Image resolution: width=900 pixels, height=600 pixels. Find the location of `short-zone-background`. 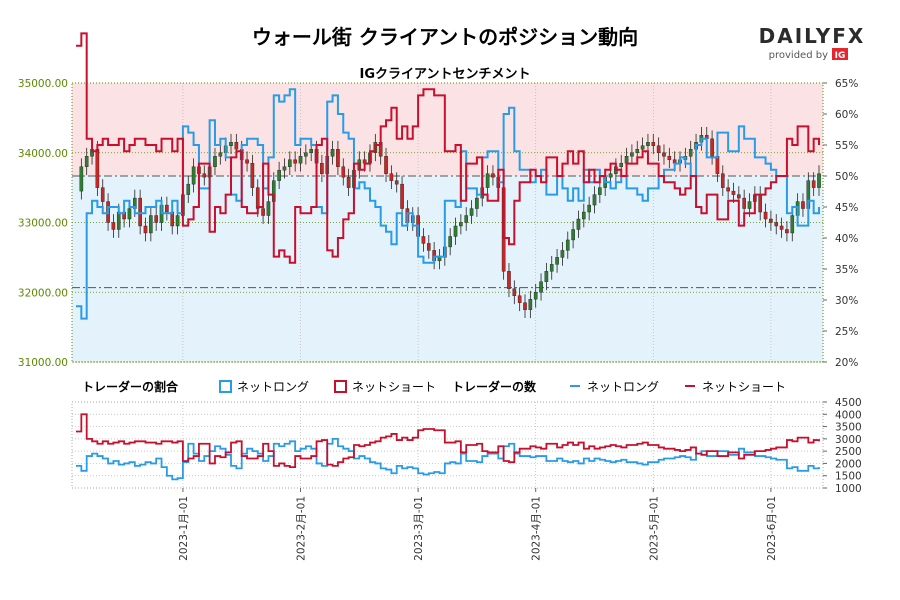

short-zone-background is located at coordinates (447, 129).